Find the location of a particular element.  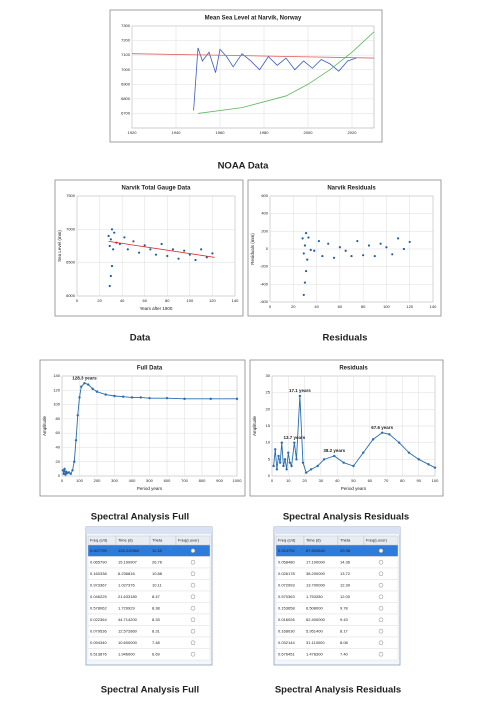

cell: 8.33 is located at coordinates (156, 619).